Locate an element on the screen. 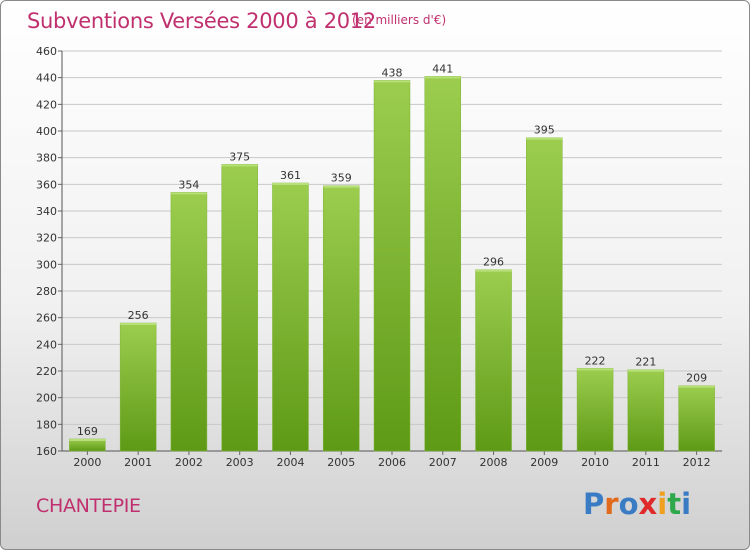 Image resolution: width=750 pixels, height=550 pixels. value-label: 361 is located at coordinates (290, 175).